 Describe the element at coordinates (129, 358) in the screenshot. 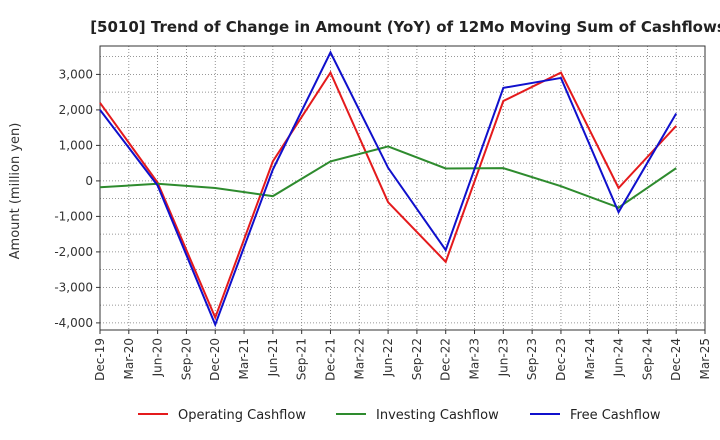

I see `x-tick-label: Mar-20` at that location.